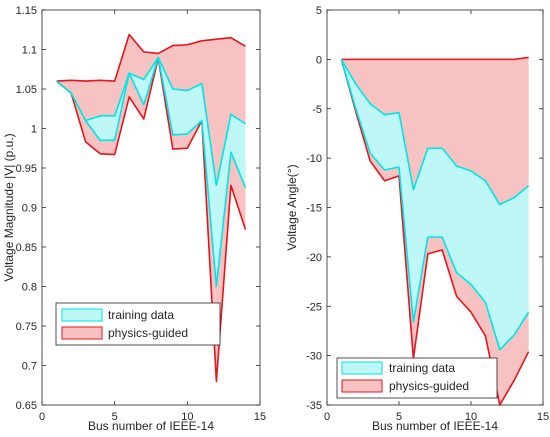 This screenshot has height=437, width=550. Describe the element at coordinates (29, 209) in the screenshot. I see `magnitude-y-tick-label: 0.9` at that location.